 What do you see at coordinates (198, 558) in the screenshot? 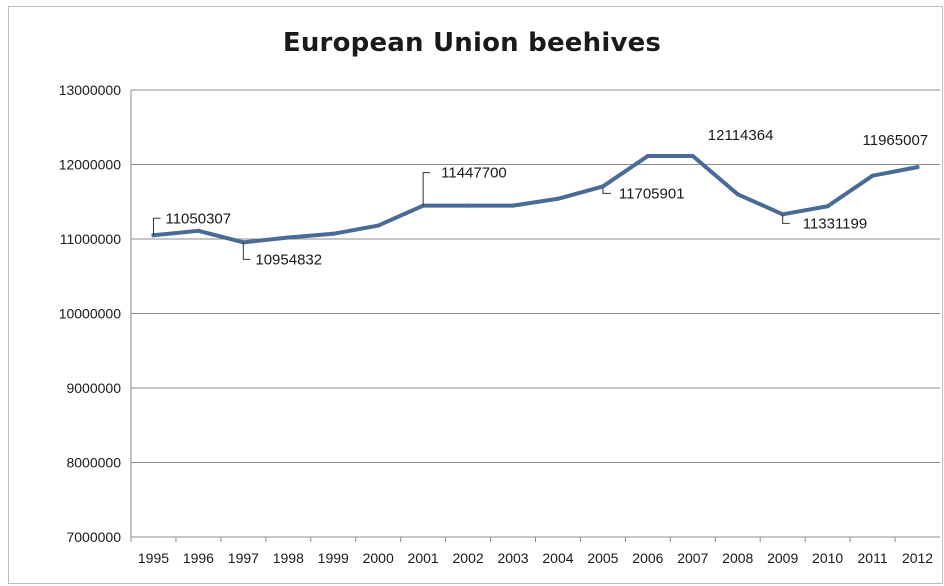
I see `x-tick-label: 1996` at bounding box center [198, 558].